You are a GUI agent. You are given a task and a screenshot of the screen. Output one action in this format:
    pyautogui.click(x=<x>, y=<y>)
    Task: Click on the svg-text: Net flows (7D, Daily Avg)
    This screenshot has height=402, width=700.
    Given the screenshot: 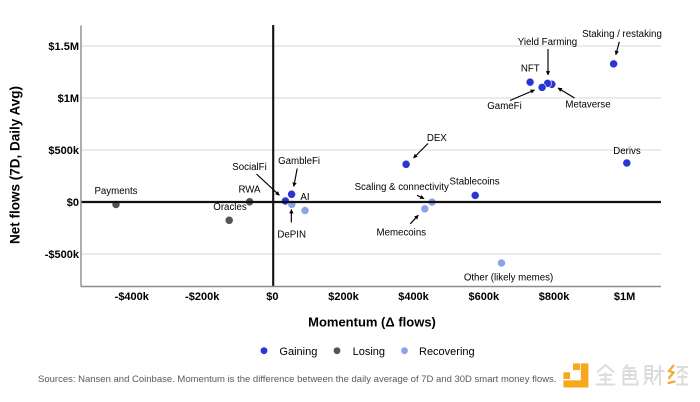 What is the action you would take?
    pyautogui.click(x=15, y=165)
    